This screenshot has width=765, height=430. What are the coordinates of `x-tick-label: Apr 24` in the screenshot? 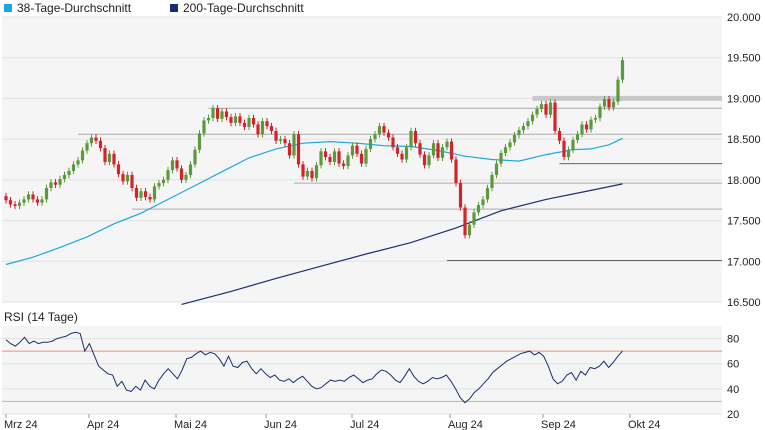 It's located at (103, 424).